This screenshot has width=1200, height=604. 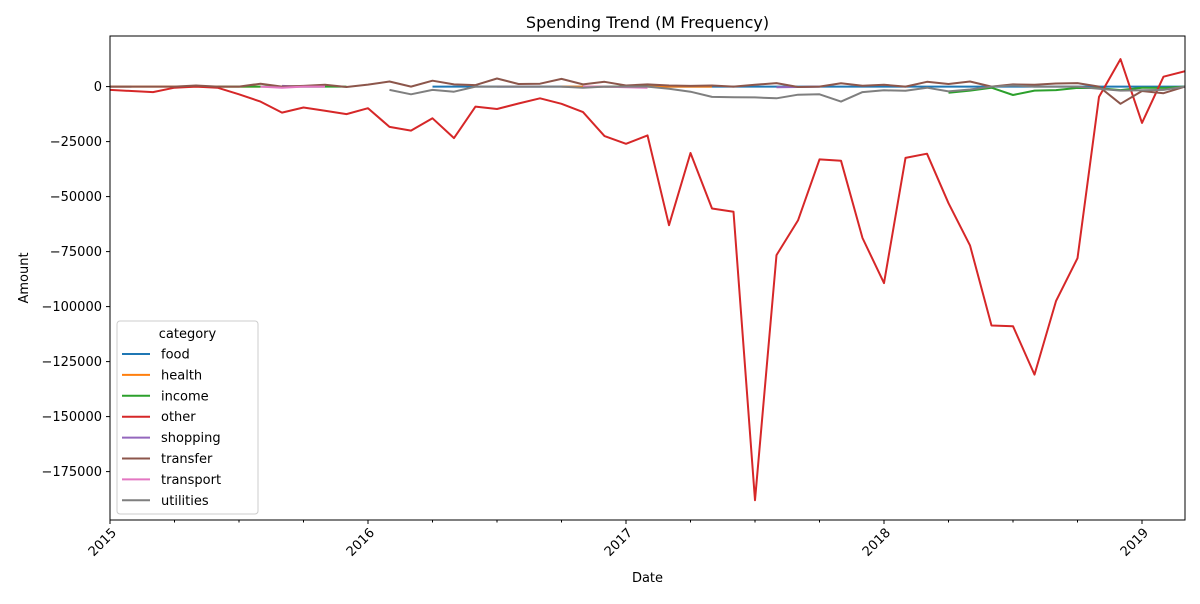 I want to click on y-tick-label: −50000, so click(x=76, y=197).